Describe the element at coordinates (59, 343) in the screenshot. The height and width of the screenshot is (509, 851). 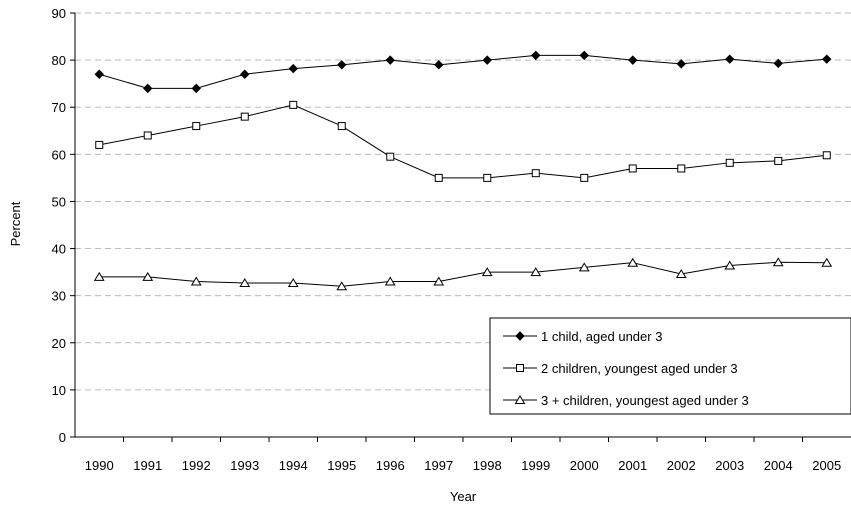
I see `y-tick-label: 20` at that location.